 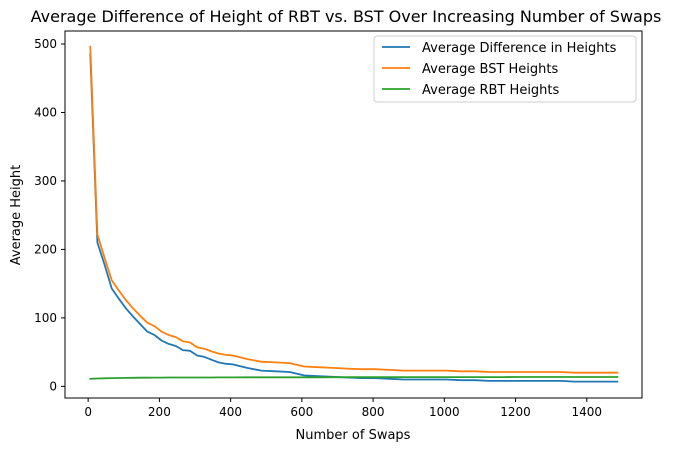 What do you see at coordinates (373, 412) in the screenshot?
I see `x-tick-label: 800` at bounding box center [373, 412].